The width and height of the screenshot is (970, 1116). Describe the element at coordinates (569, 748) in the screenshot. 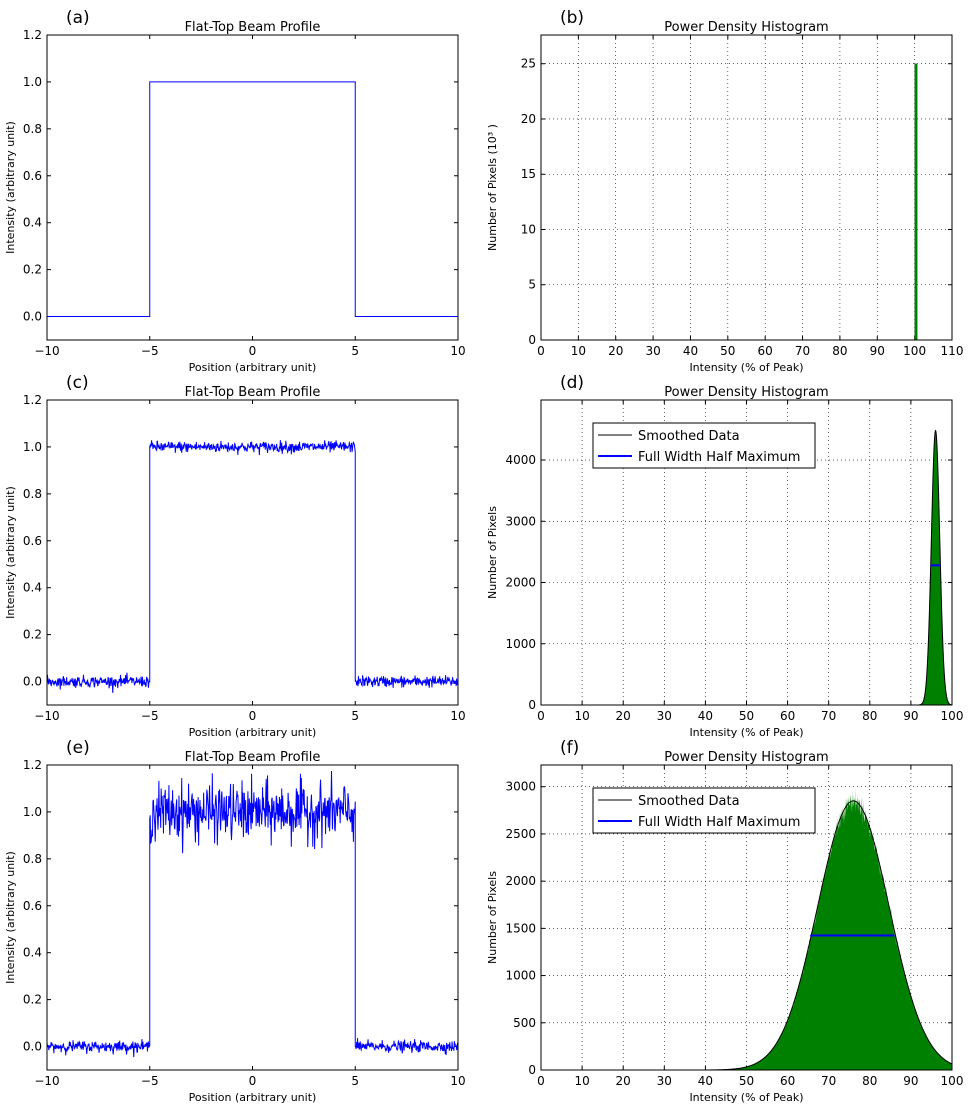

I see `panel-label: (f)` at that location.